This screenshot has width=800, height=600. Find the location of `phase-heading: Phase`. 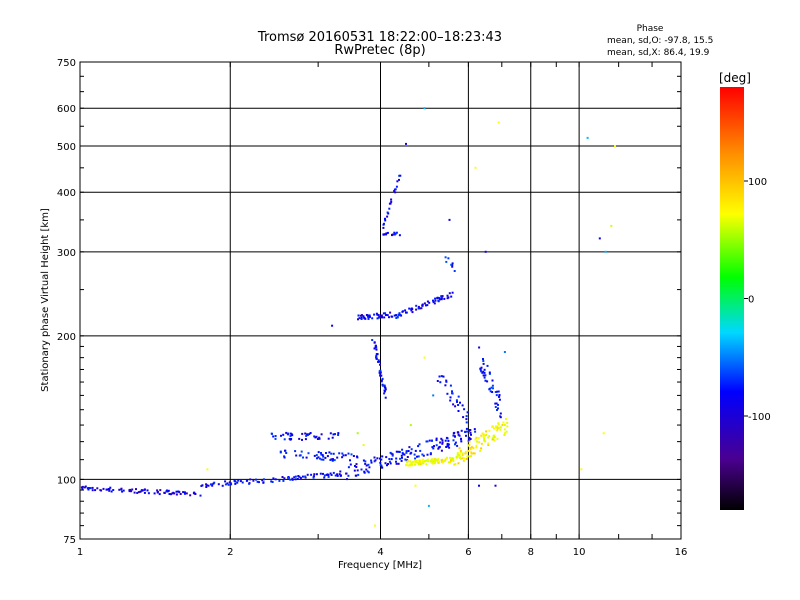

phase-heading: Phase is located at coordinates (650, 29).